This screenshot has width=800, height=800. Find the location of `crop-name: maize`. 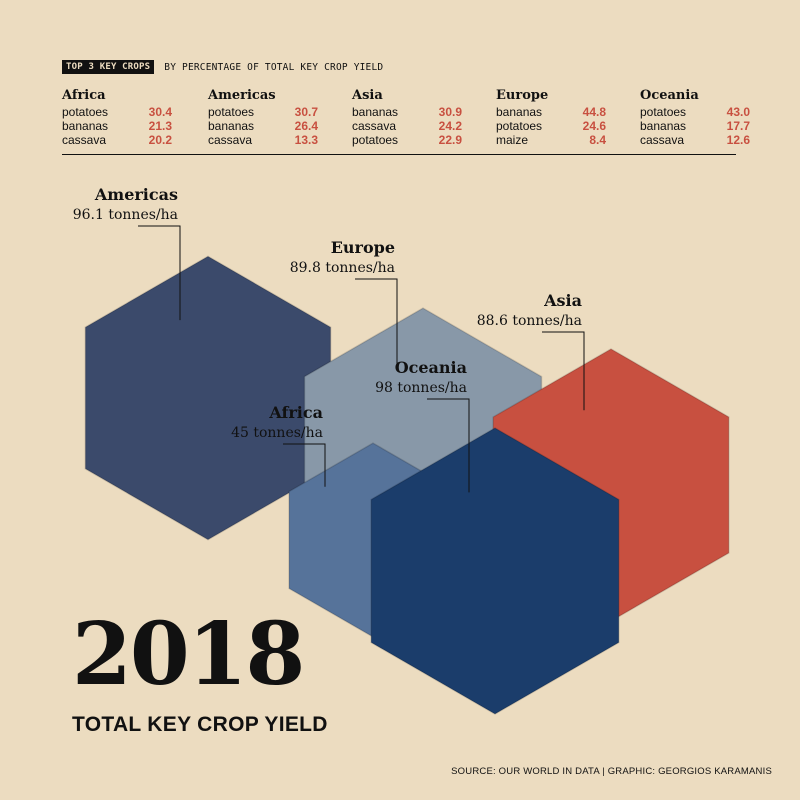

crop-name: maize is located at coordinates (512, 140).